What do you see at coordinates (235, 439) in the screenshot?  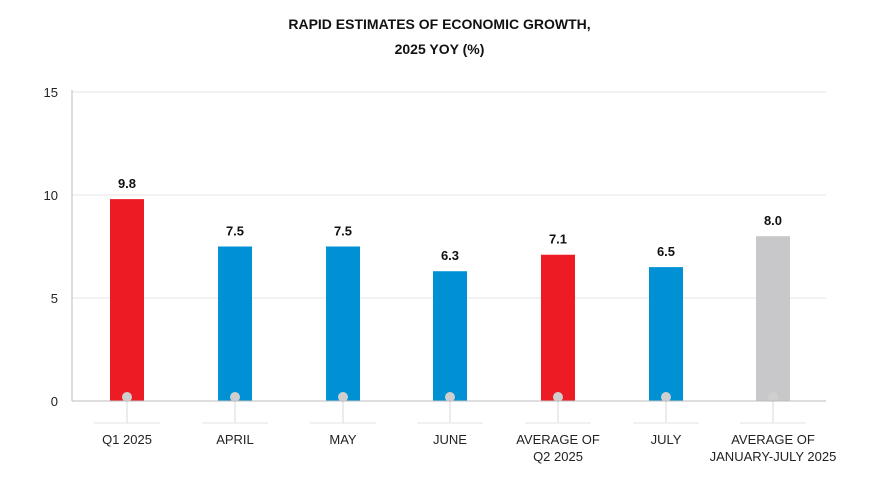 I see `category-label: APRIL` at bounding box center [235, 439].